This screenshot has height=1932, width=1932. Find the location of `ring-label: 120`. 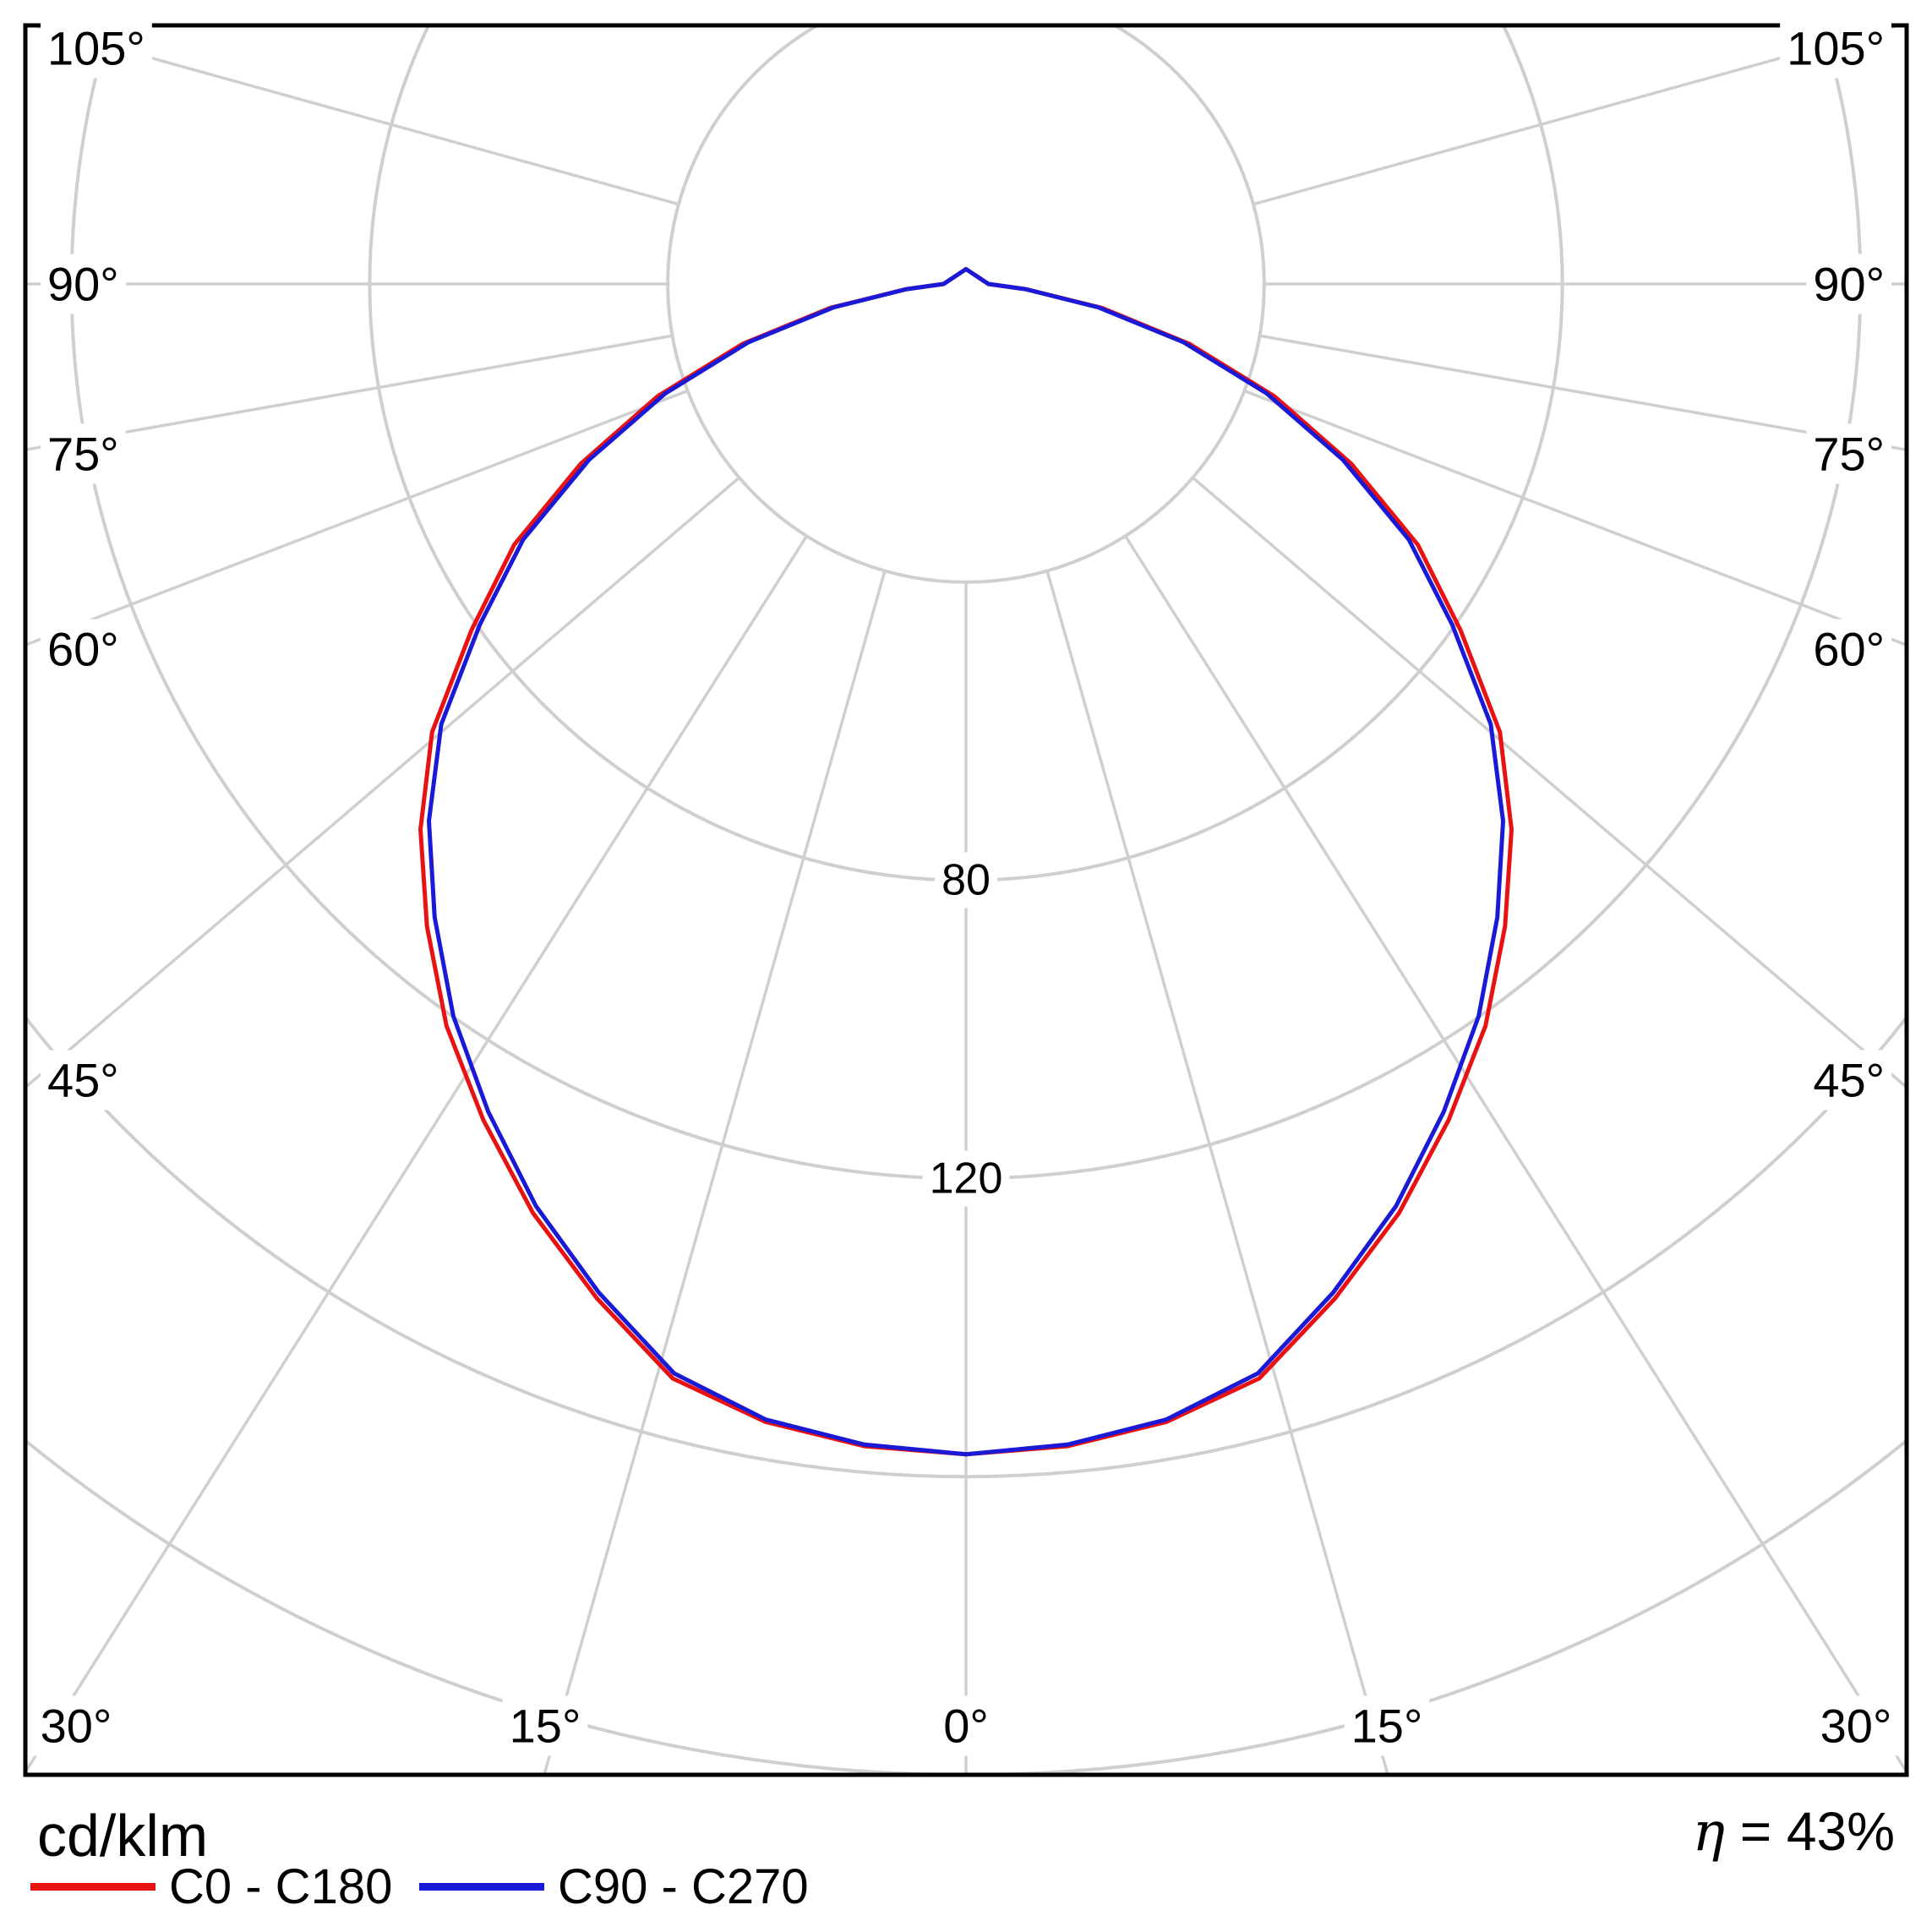

ring-label: 120 is located at coordinates (966, 1178).